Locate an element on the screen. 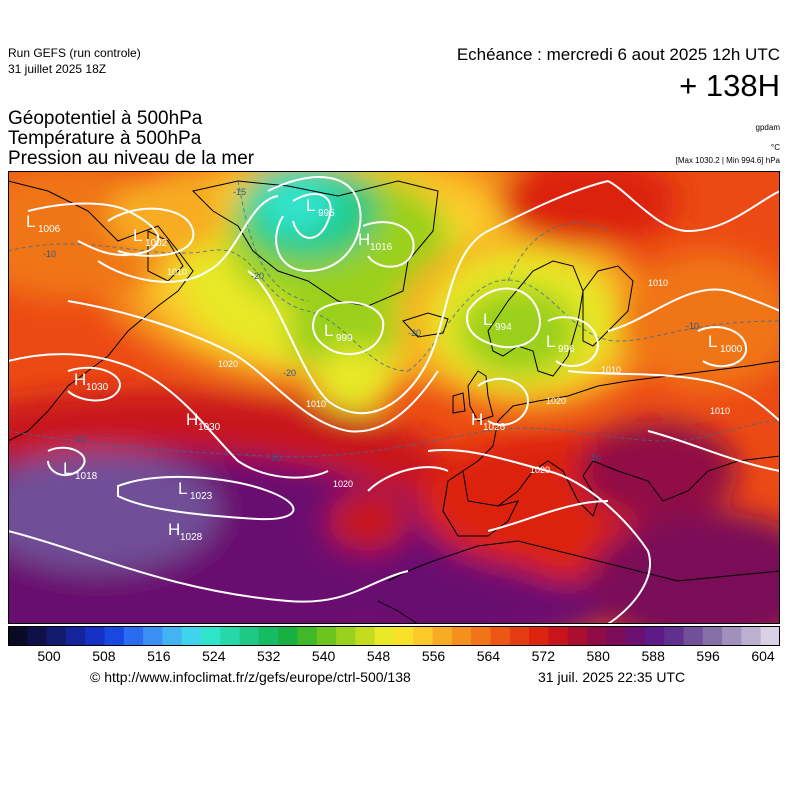 The width and height of the screenshot is (788, 789). colorbar is located at coordinates (394, 636).